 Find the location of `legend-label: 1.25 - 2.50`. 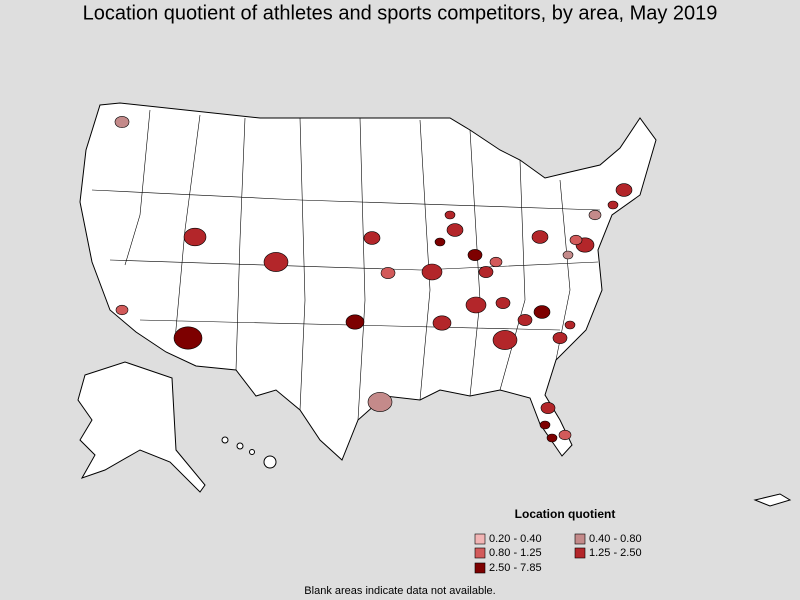

legend-label: 1.25 - 2.50 is located at coordinates (615, 553).